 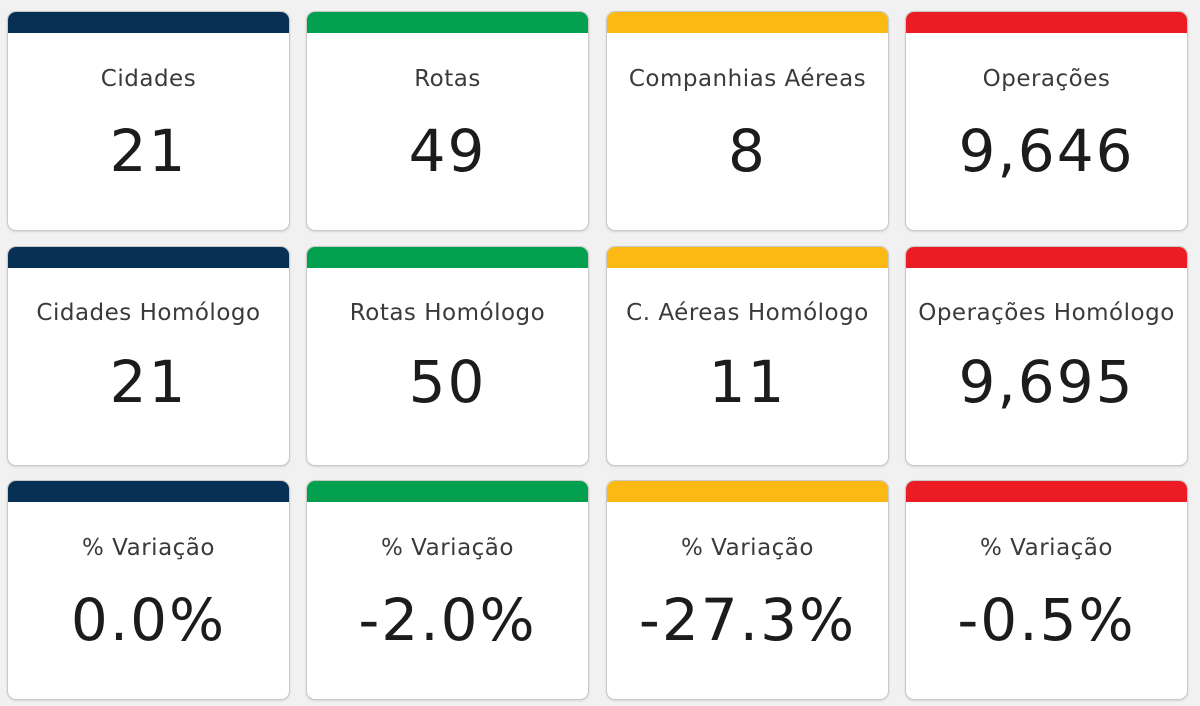 I want to click on card-value: -27.3%, so click(x=747, y=620).